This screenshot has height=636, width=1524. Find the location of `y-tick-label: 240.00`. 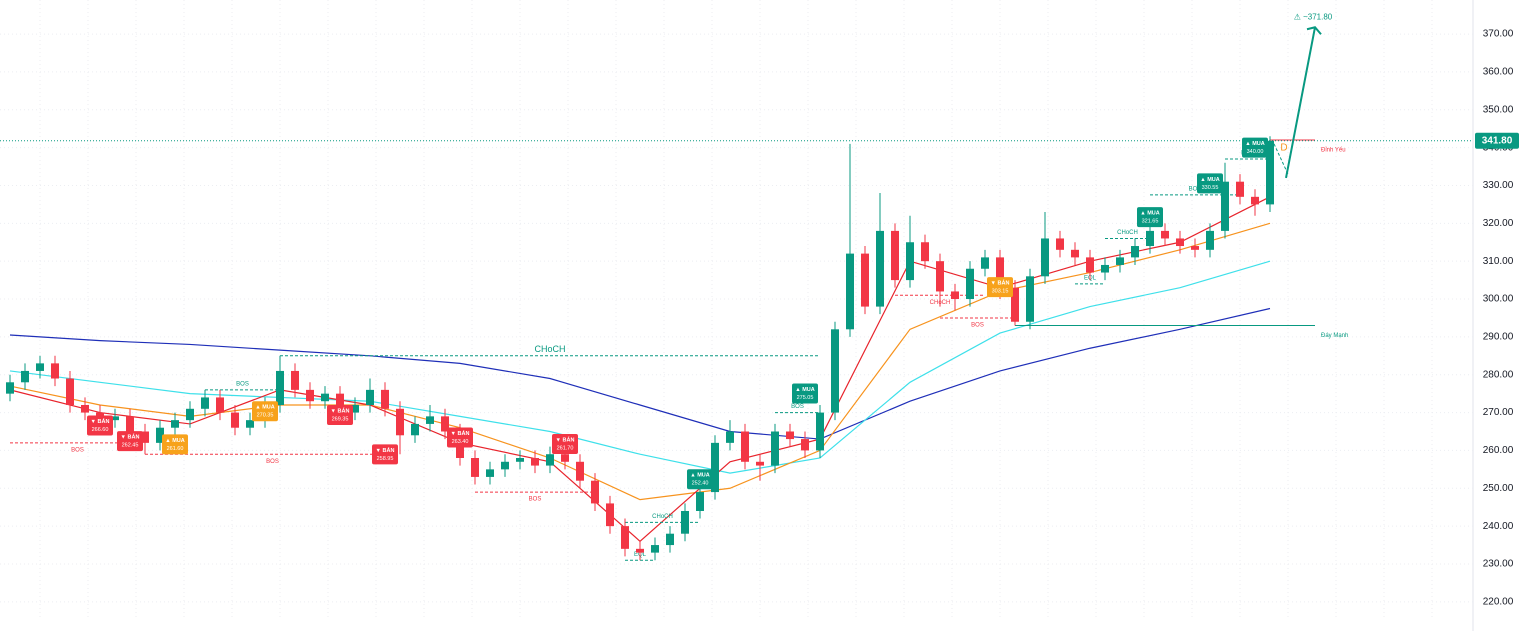

y-tick-label: 240.00 is located at coordinates (1498, 526).